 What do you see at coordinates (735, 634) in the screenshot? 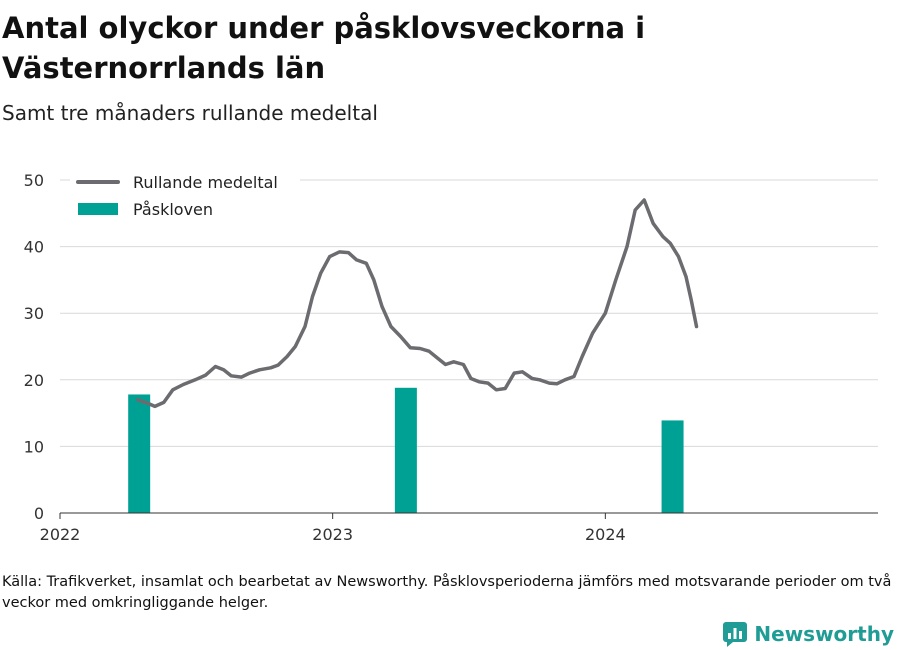
I see `newsworthy-logo-icon` at bounding box center [735, 634].